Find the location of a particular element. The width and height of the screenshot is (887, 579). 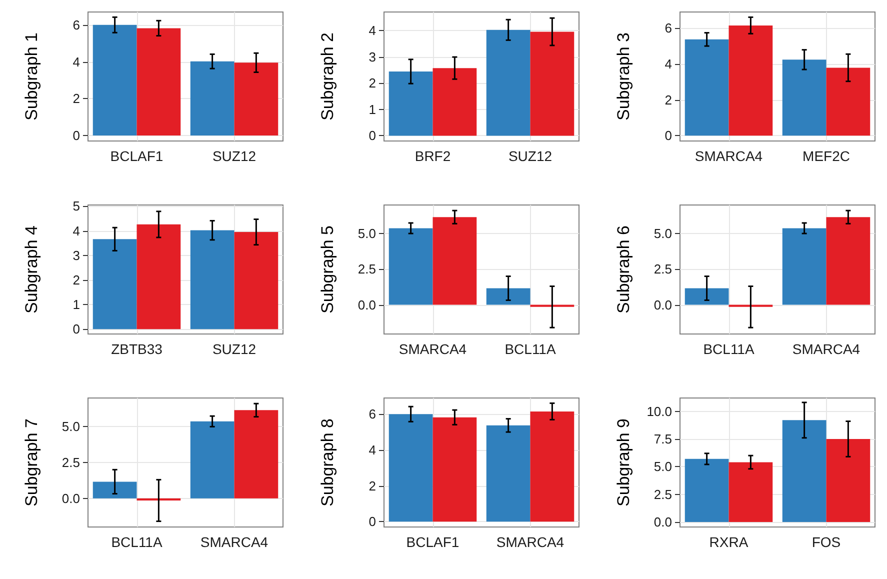

y-axis-title: Subgraph 1 is located at coordinates (31, 76).